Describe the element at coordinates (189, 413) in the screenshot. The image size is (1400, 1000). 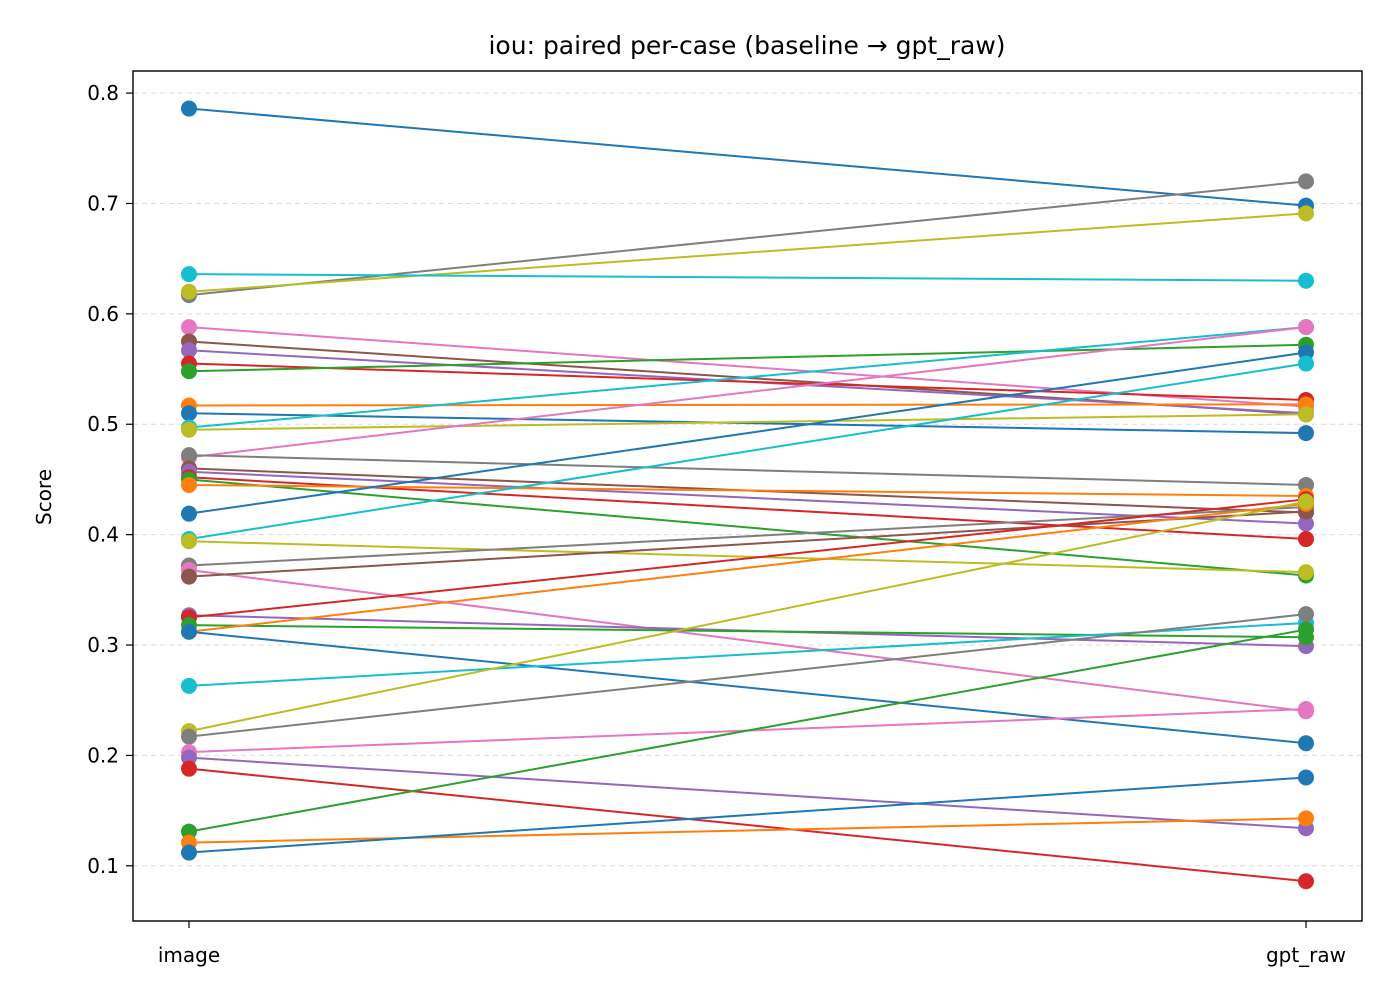
I see `series-point-11-image` at that location.